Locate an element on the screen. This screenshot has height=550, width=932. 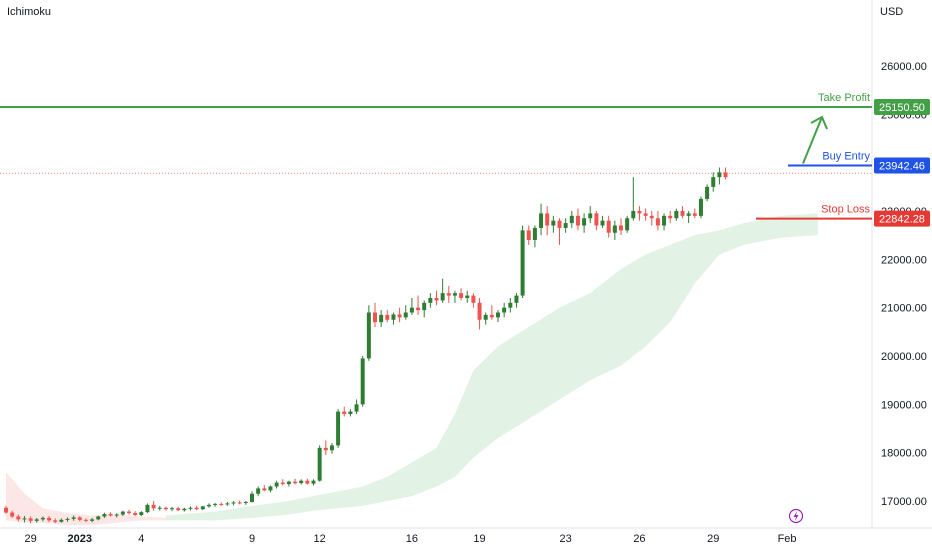
y-tick-label: 21000.00 is located at coordinates (904, 309).